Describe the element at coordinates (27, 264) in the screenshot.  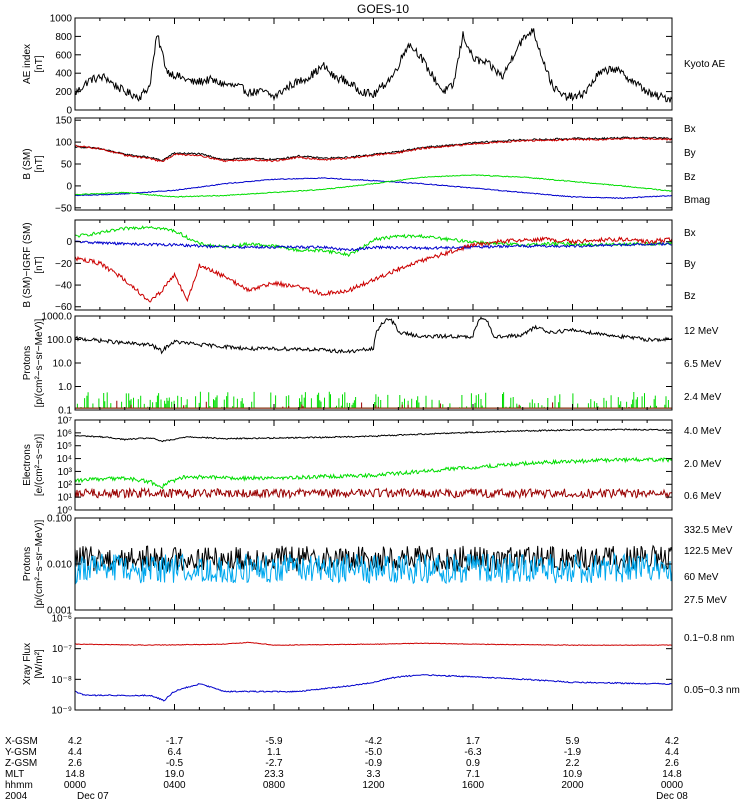
I see `y-axis-label: B (SM)−IGRF (SM)` at that location.